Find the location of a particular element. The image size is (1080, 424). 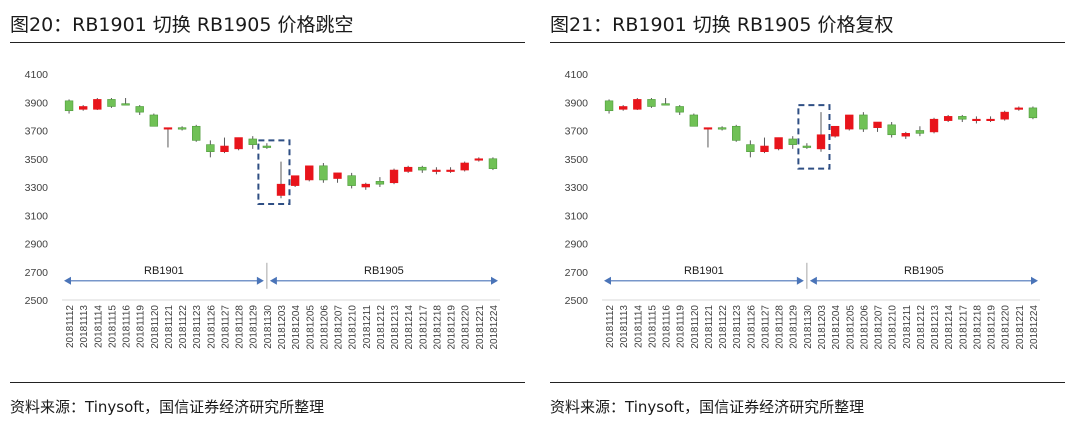

x-tick-label: 20181127 is located at coordinates (765, 327).